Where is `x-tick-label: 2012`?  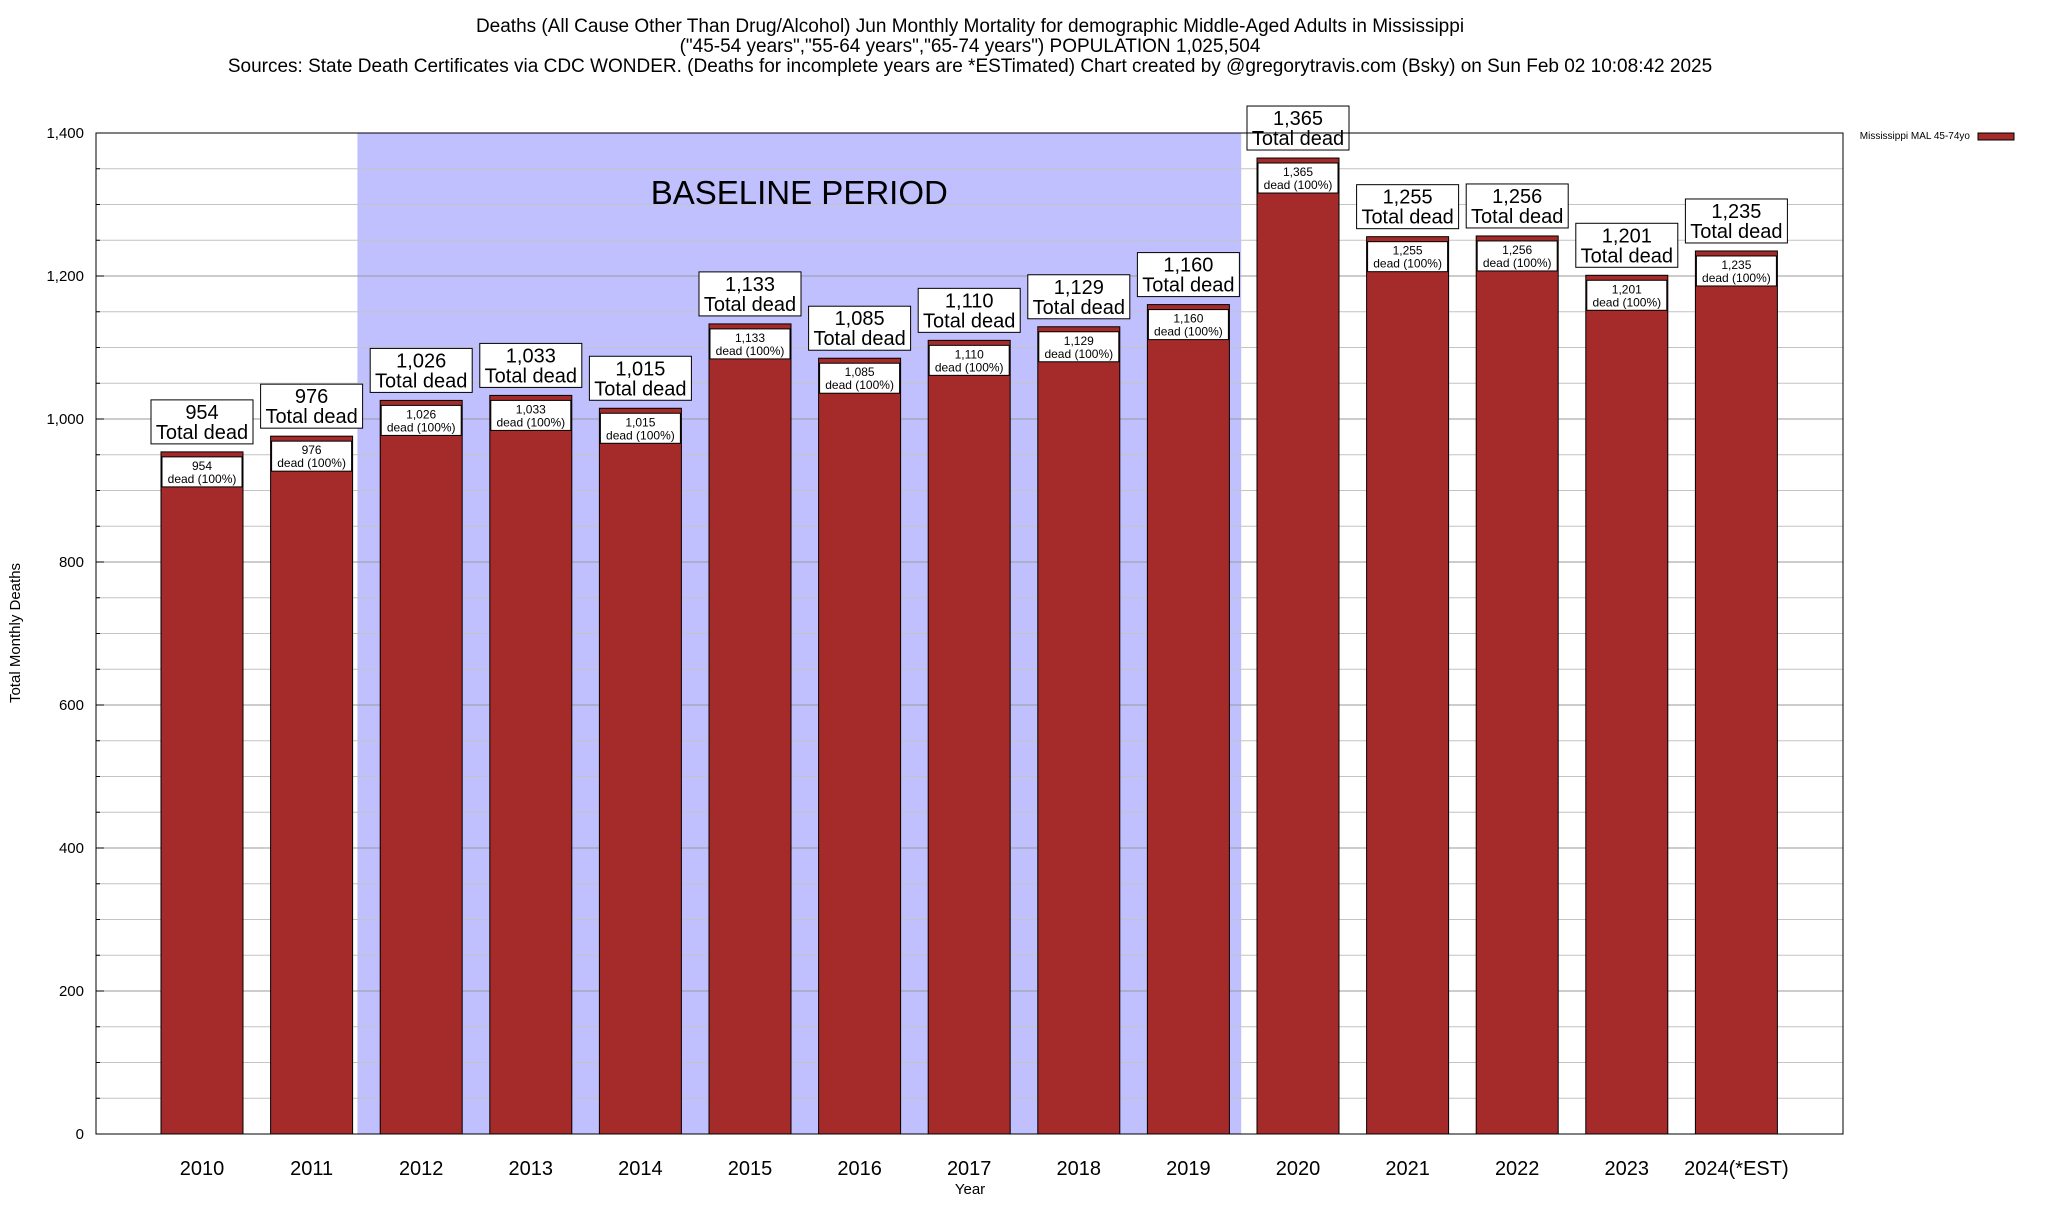
x-tick-label: 2012 is located at coordinates (421, 1169).